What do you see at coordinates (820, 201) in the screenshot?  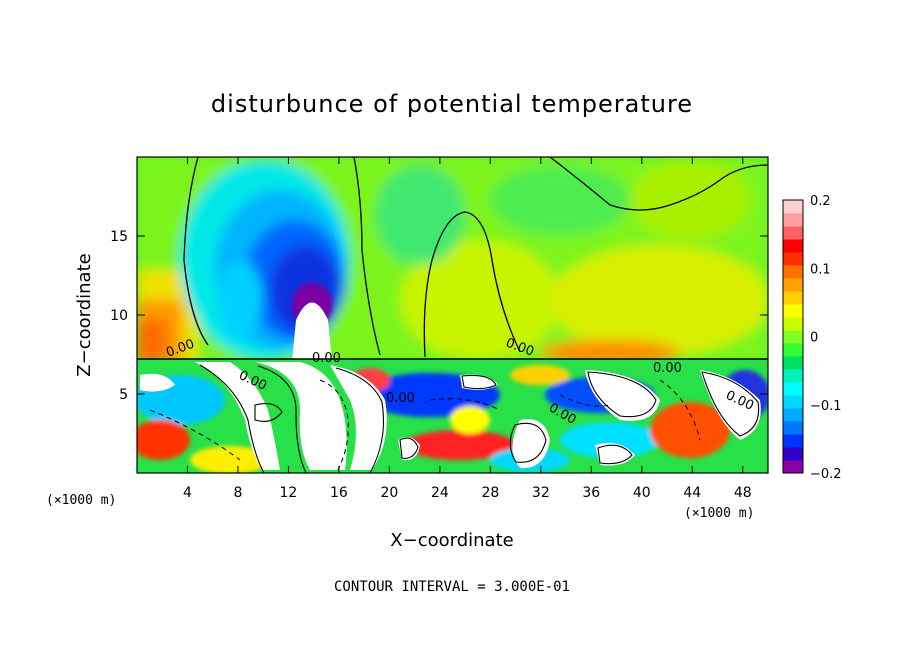 I see `colorbar-tick-label: 0.2` at bounding box center [820, 201].